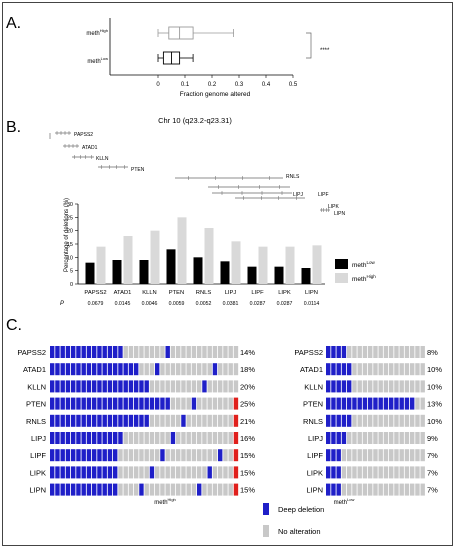 The height and width of the screenshot is (550, 457). Describe the element at coordinates (149, 293) in the screenshot. I see `bar-chart-category-label: KLLN` at that location.